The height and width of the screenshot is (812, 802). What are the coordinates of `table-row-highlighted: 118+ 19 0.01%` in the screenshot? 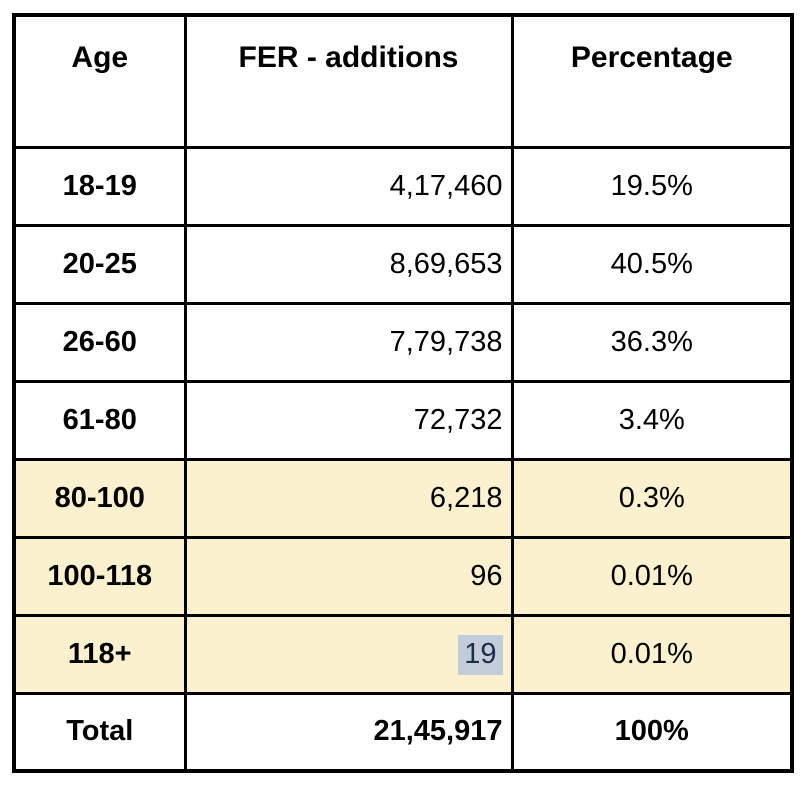 It's located at (403, 654).